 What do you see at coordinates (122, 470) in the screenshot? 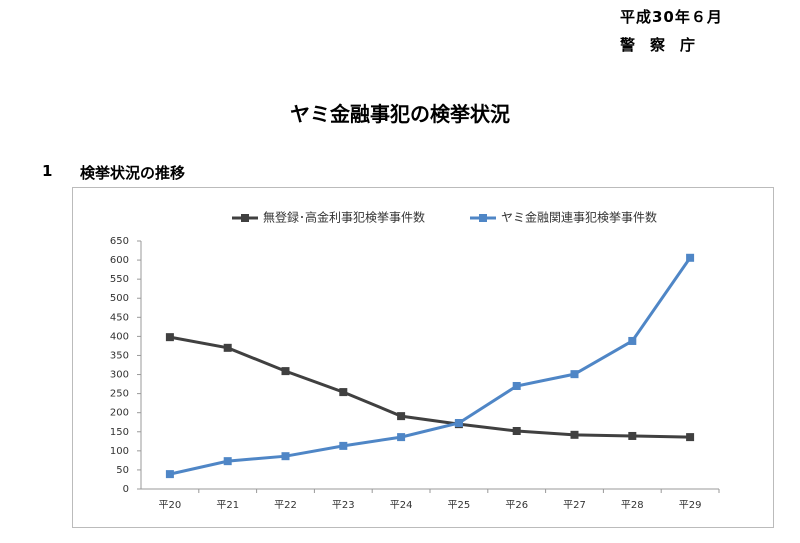
I see `y-tick-label: 50` at bounding box center [122, 470].